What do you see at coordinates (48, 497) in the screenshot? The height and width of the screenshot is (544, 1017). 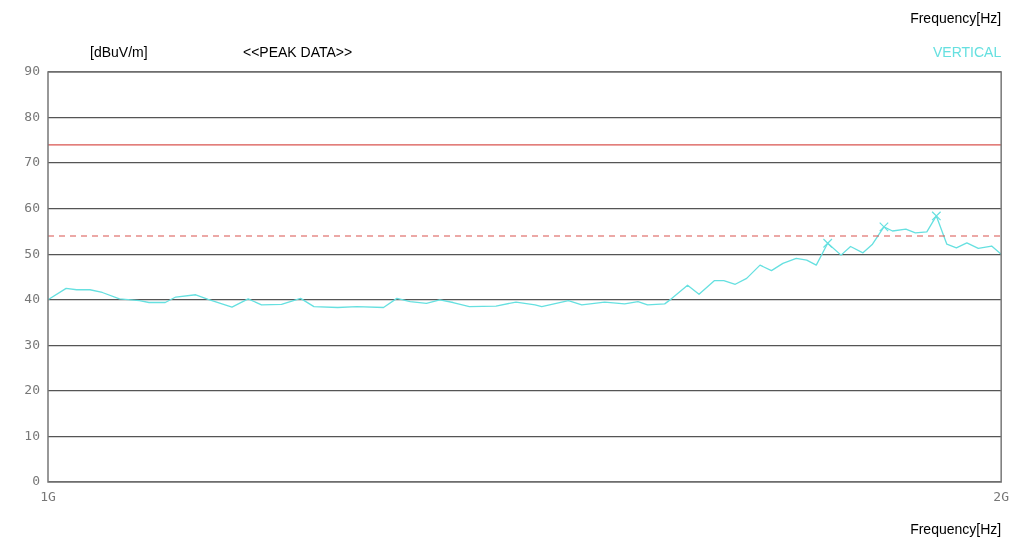 I see `x-tick-label: 1G` at bounding box center [48, 497].